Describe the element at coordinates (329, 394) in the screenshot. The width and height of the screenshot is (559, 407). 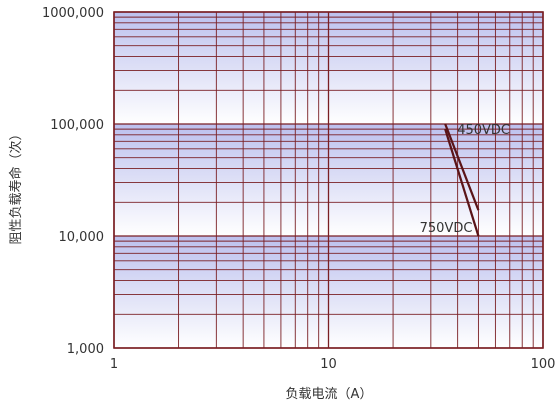
I see `x-axis-title: 负载电流（A）` at that location.